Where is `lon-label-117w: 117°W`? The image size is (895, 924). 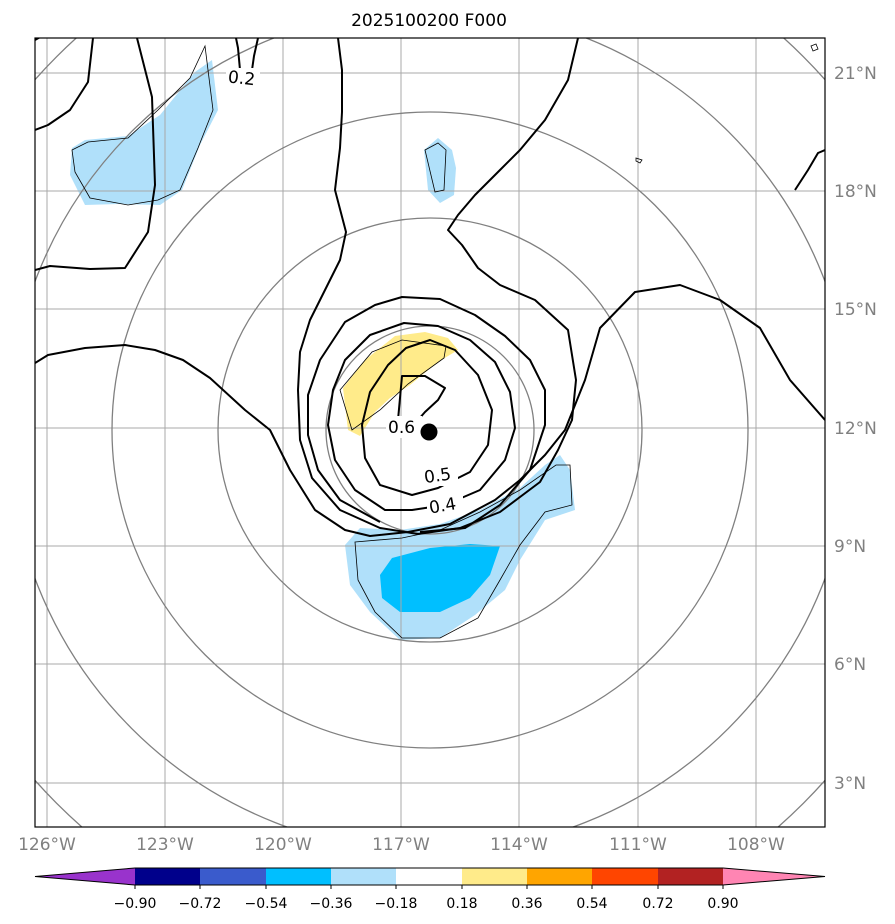
lon-label-117w: 117°W is located at coordinates (401, 845).